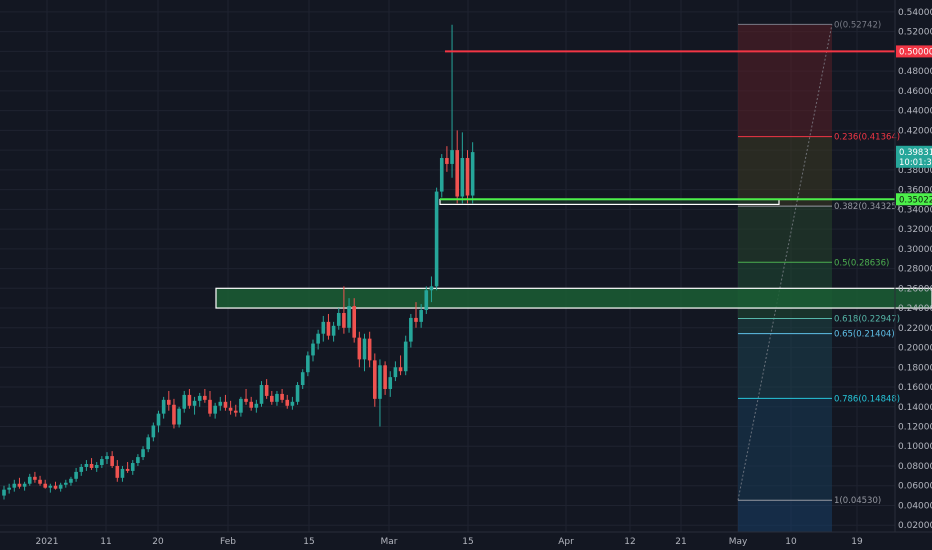 The image size is (932, 550). What do you see at coordinates (914, 51) in the screenshot?
I see `price-tag-box` at bounding box center [914, 51].